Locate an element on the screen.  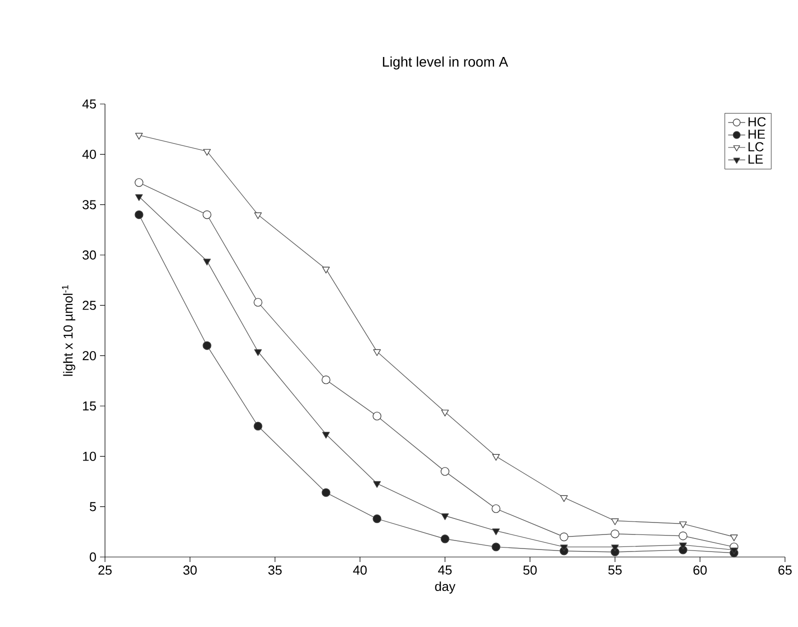
x-tick-label: 40 is located at coordinates (360, 570).